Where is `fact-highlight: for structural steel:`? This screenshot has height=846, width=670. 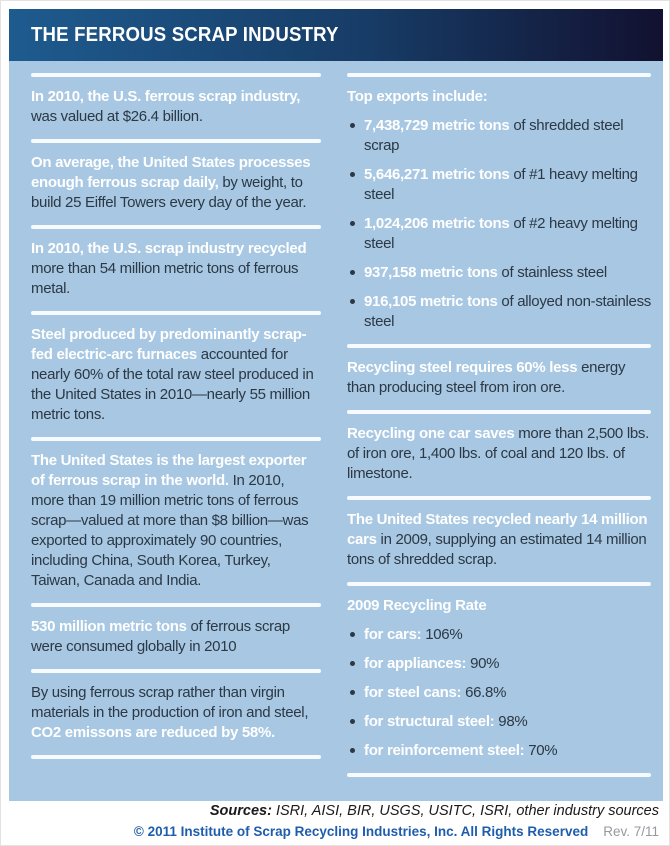
fact-highlight: for structural steel: is located at coordinates (431, 721).